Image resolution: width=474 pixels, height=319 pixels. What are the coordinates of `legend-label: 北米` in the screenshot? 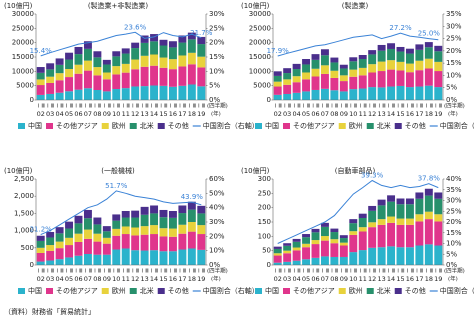 It's located at (147, 125).